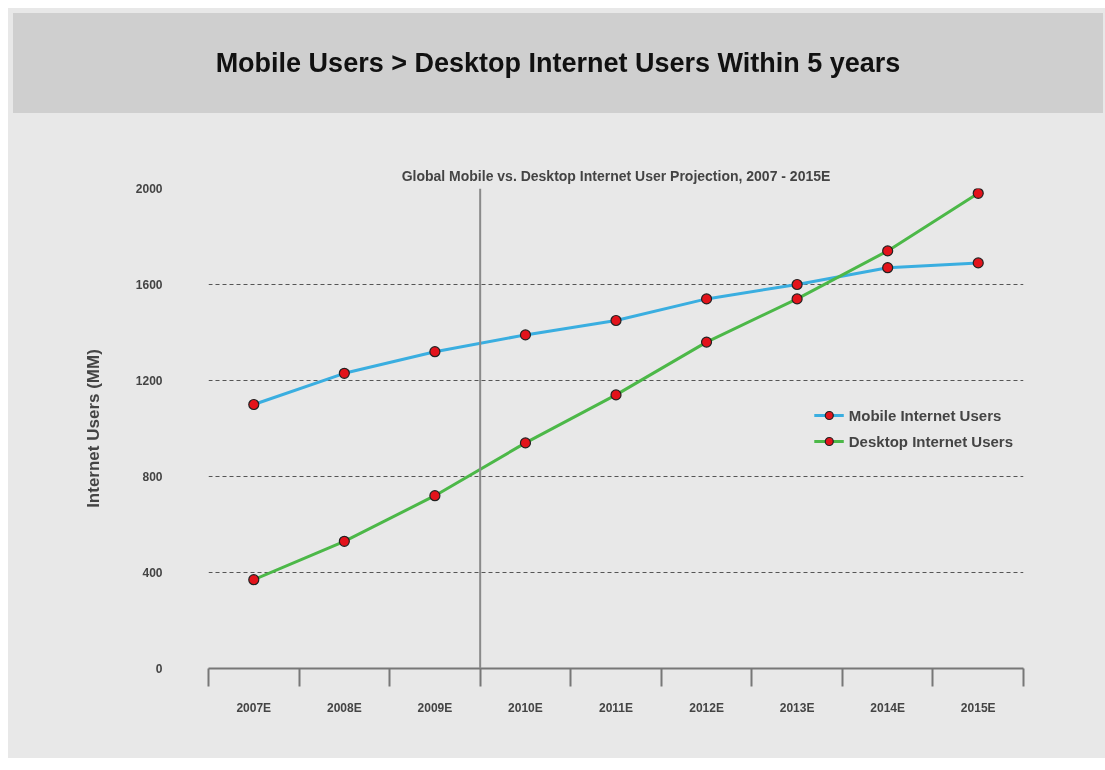  What do you see at coordinates (978, 707) in the screenshot?
I see `x-tick-label: 2015E` at bounding box center [978, 707].